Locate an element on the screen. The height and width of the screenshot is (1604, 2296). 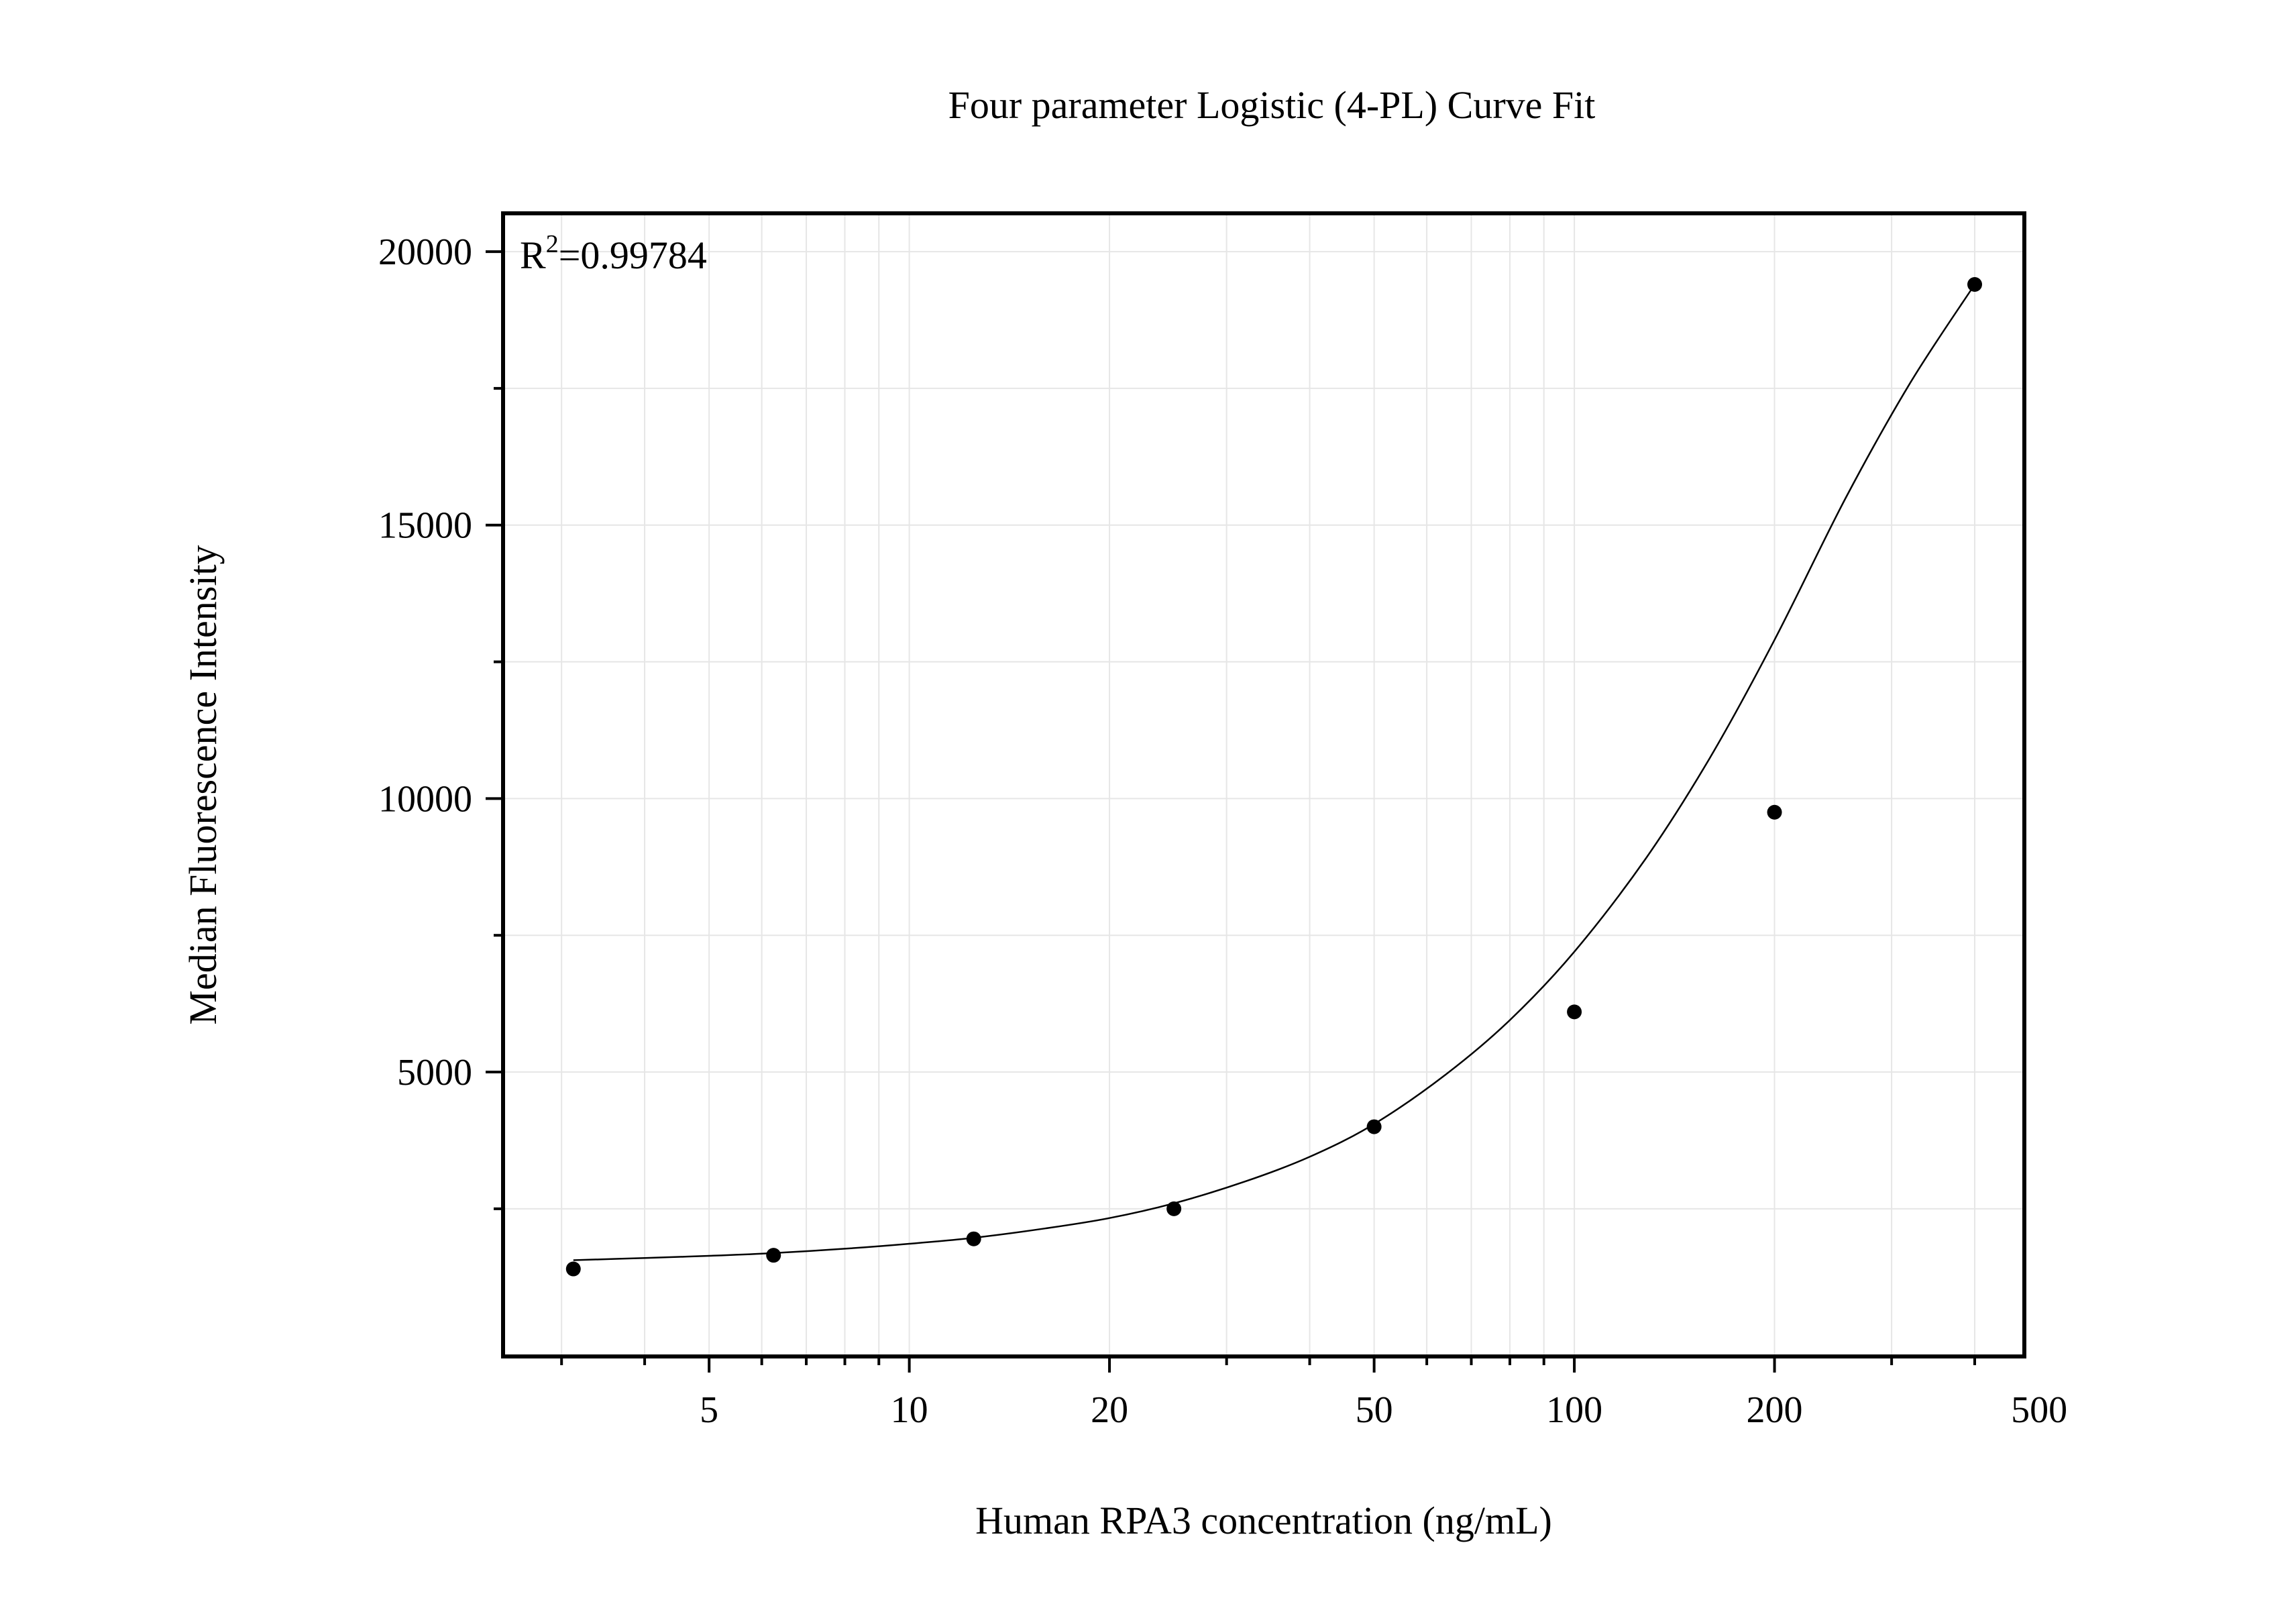
y-tick-label: 5000 is located at coordinates (434, 1072).